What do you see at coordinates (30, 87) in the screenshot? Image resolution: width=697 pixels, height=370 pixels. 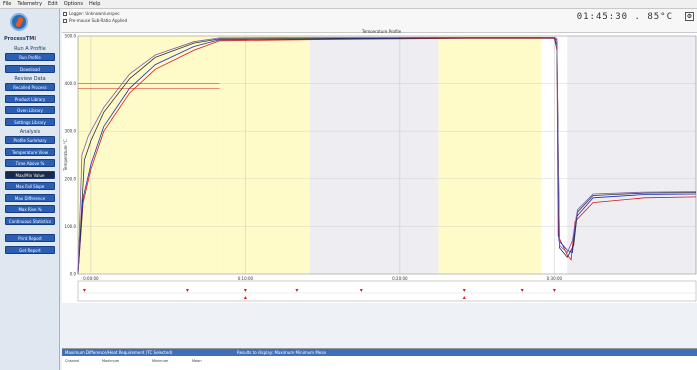 I see `sidebar-button: Recalled Process` at bounding box center [30, 87].